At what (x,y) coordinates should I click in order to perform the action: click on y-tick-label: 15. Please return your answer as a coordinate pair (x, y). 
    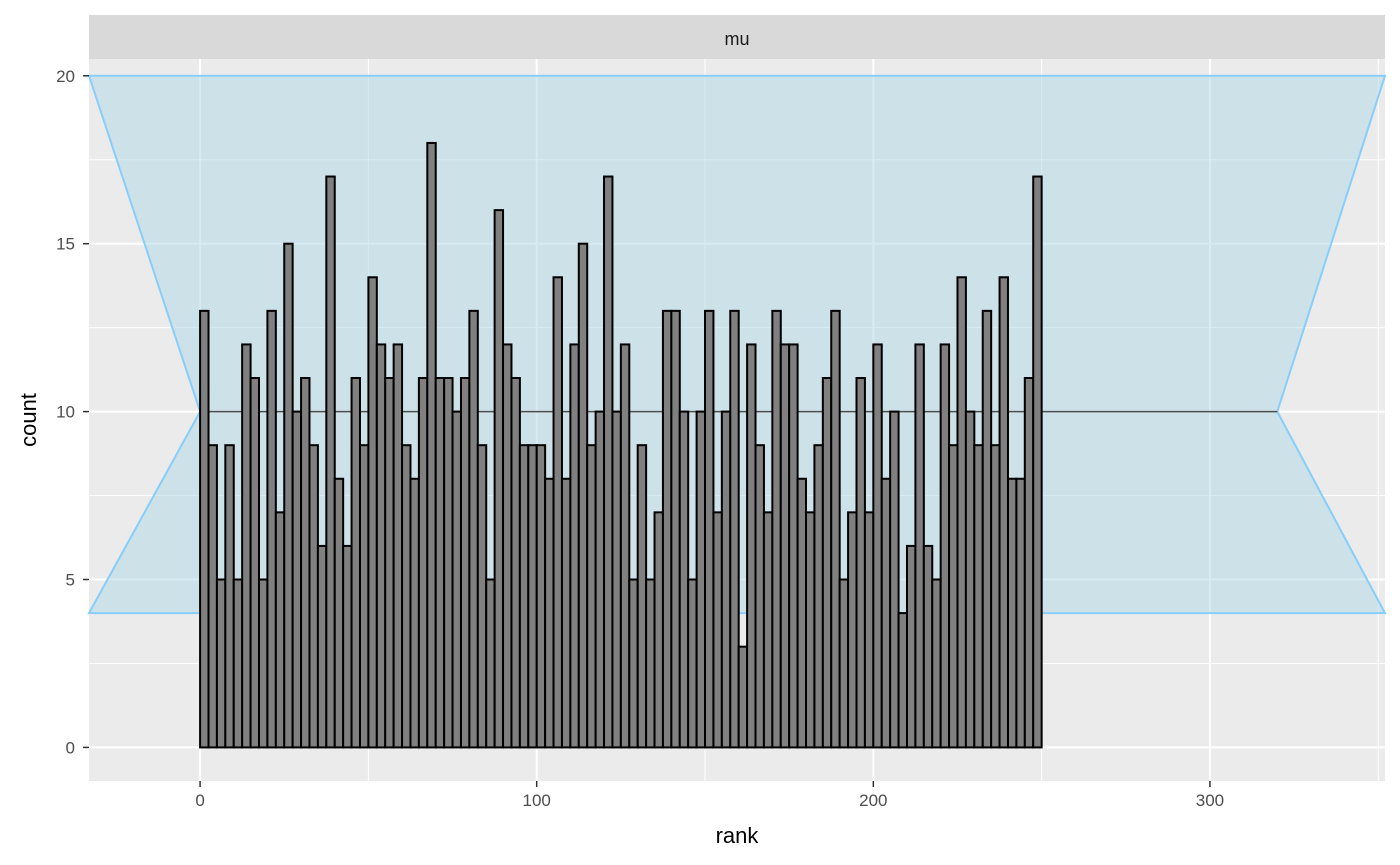
    Looking at the image, I should click on (65, 244).